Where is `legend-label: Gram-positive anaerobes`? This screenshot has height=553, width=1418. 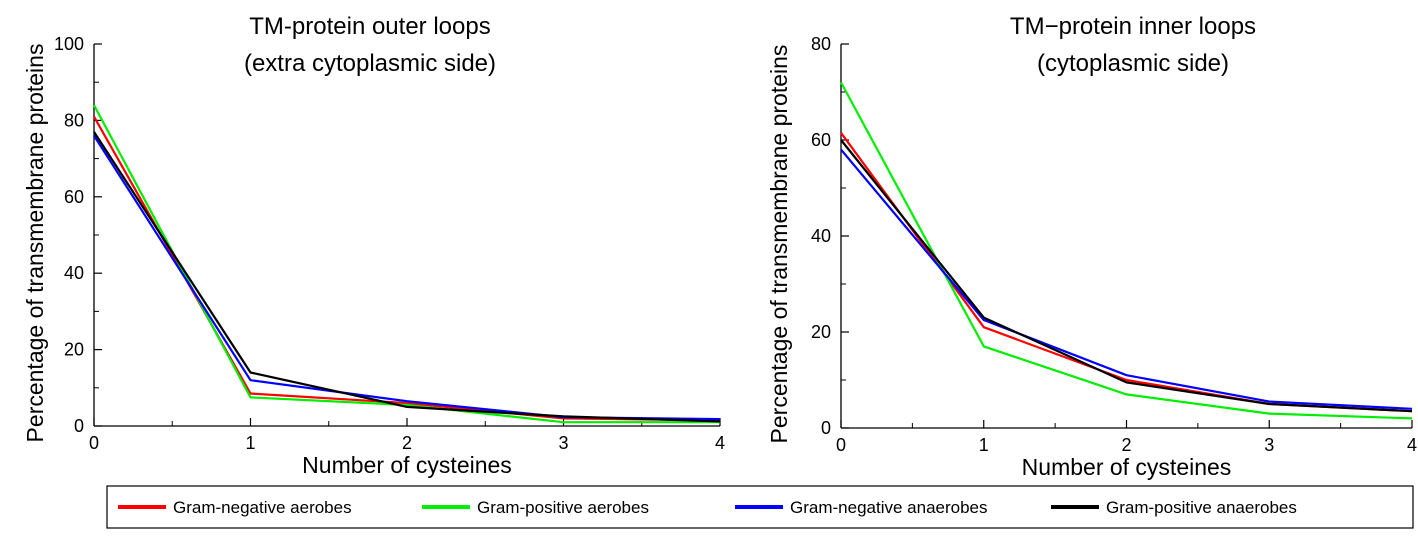 legend-label: Gram-positive anaerobes is located at coordinates (1201, 507).